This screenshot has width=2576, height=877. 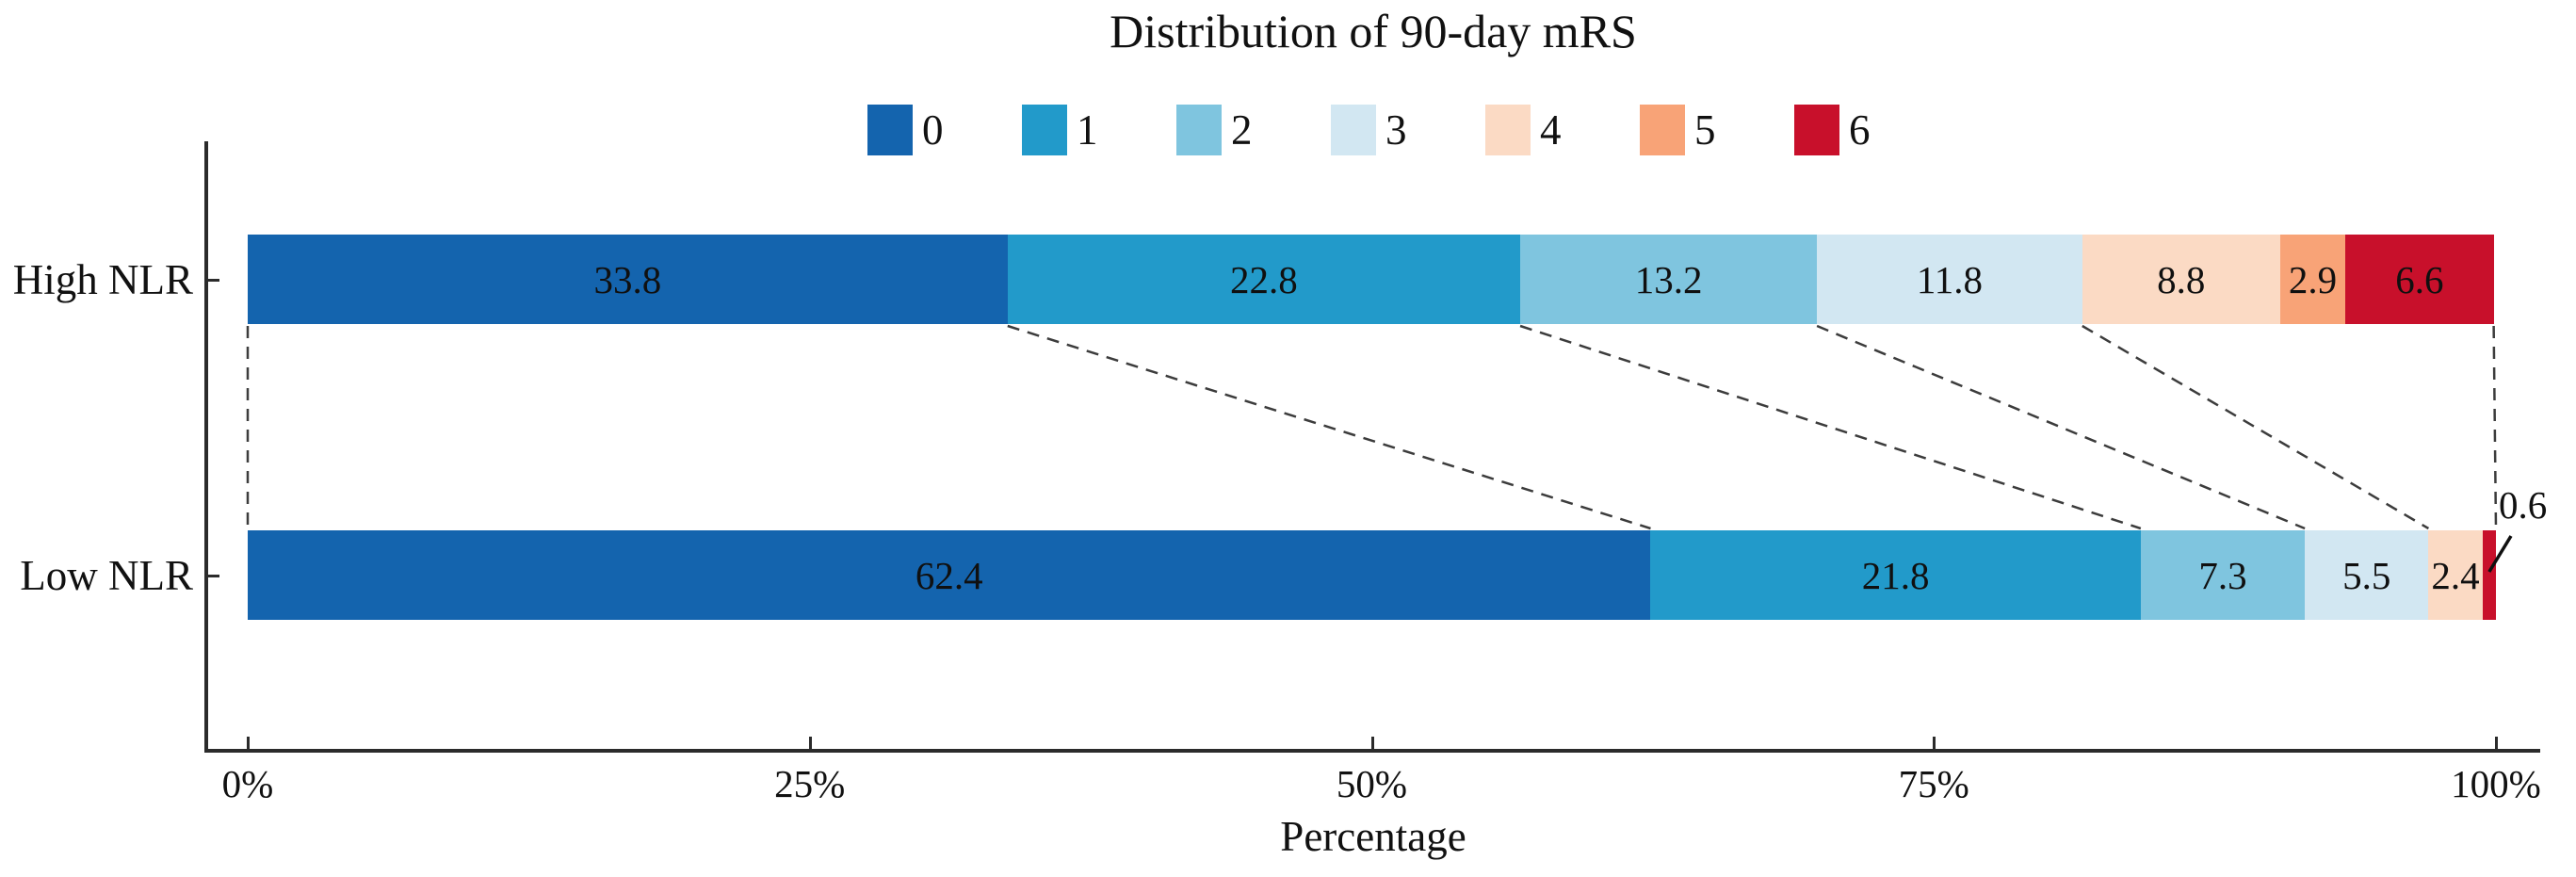 I want to click on segment-value-label: 5.5, so click(x=2366, y=575).